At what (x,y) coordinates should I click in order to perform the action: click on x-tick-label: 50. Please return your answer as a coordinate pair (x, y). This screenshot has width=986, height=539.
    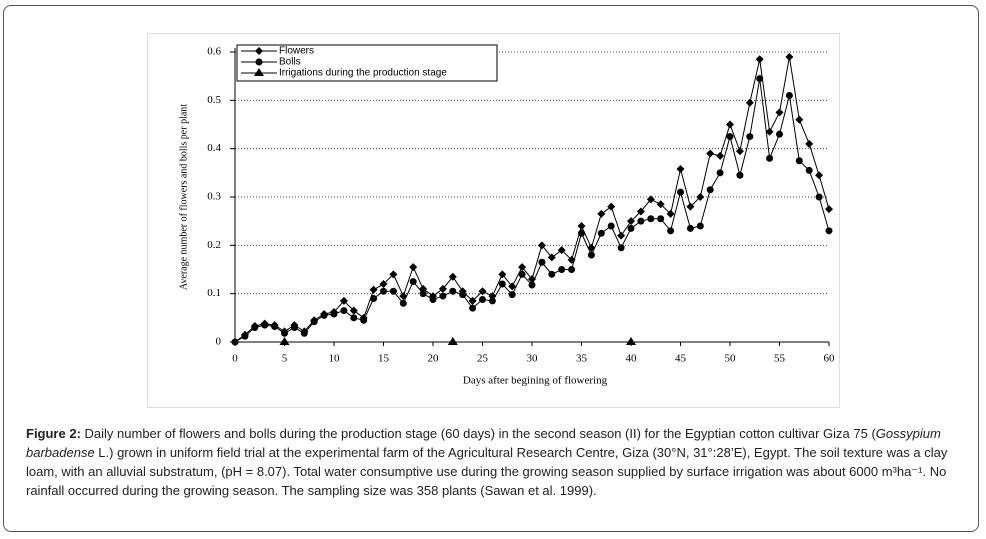
    Looking at the image, I should click on (731, 359).